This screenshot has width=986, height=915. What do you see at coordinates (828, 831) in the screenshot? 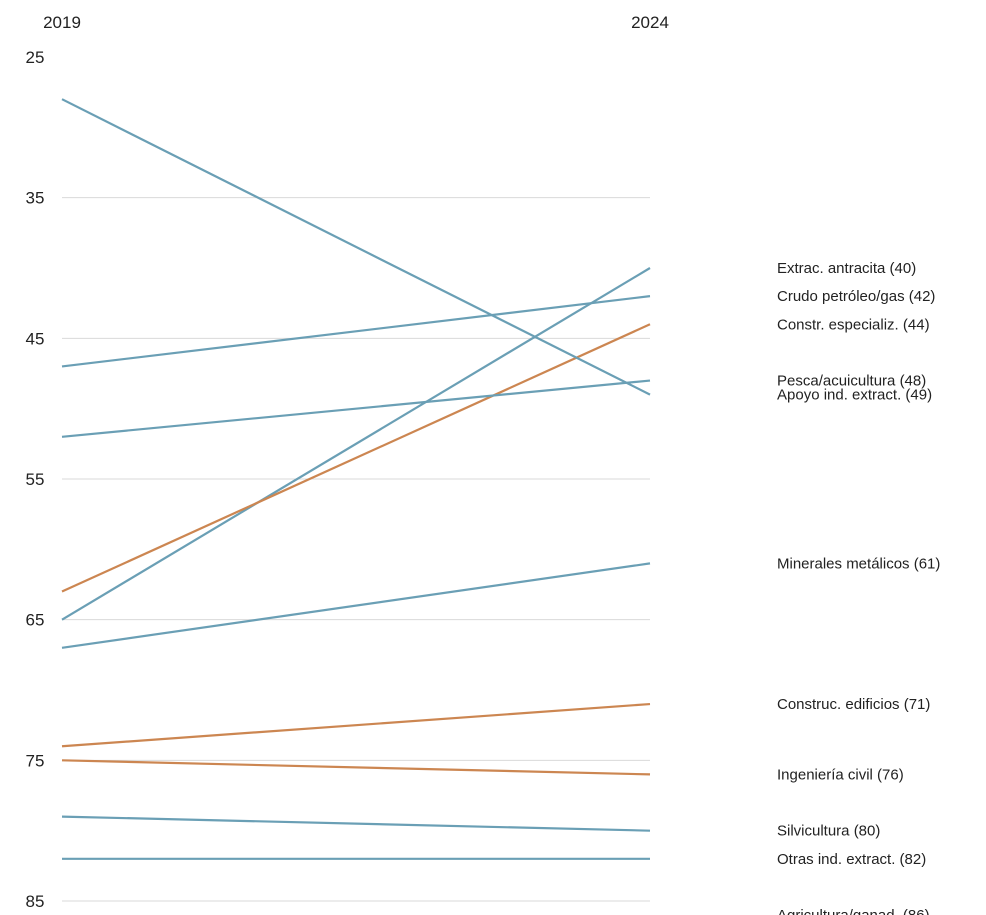
I see `series-label-8: Silvicultura (80)` at bounding box center [828, 831].